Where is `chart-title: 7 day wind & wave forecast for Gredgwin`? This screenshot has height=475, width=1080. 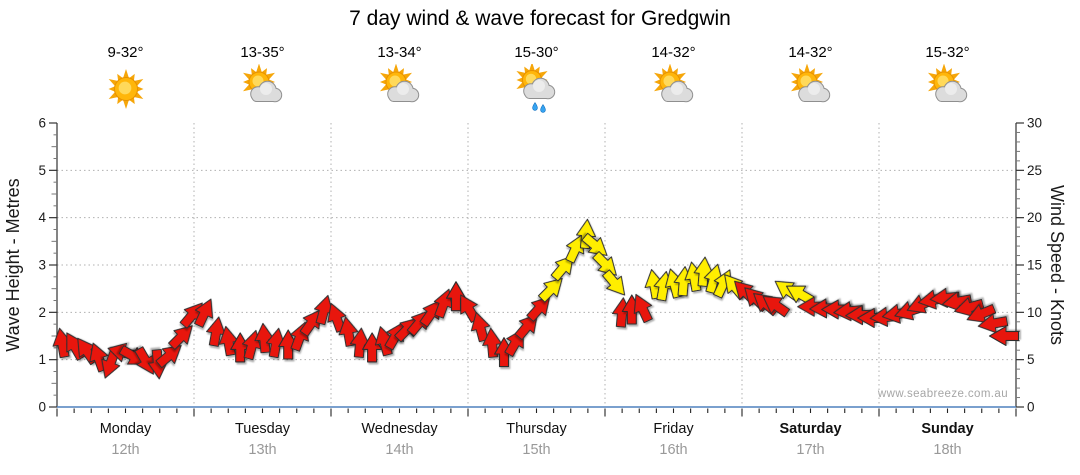 chart-title: 7 day wind & wave forecast for Gredgwin is located at coordinates (540, 18).